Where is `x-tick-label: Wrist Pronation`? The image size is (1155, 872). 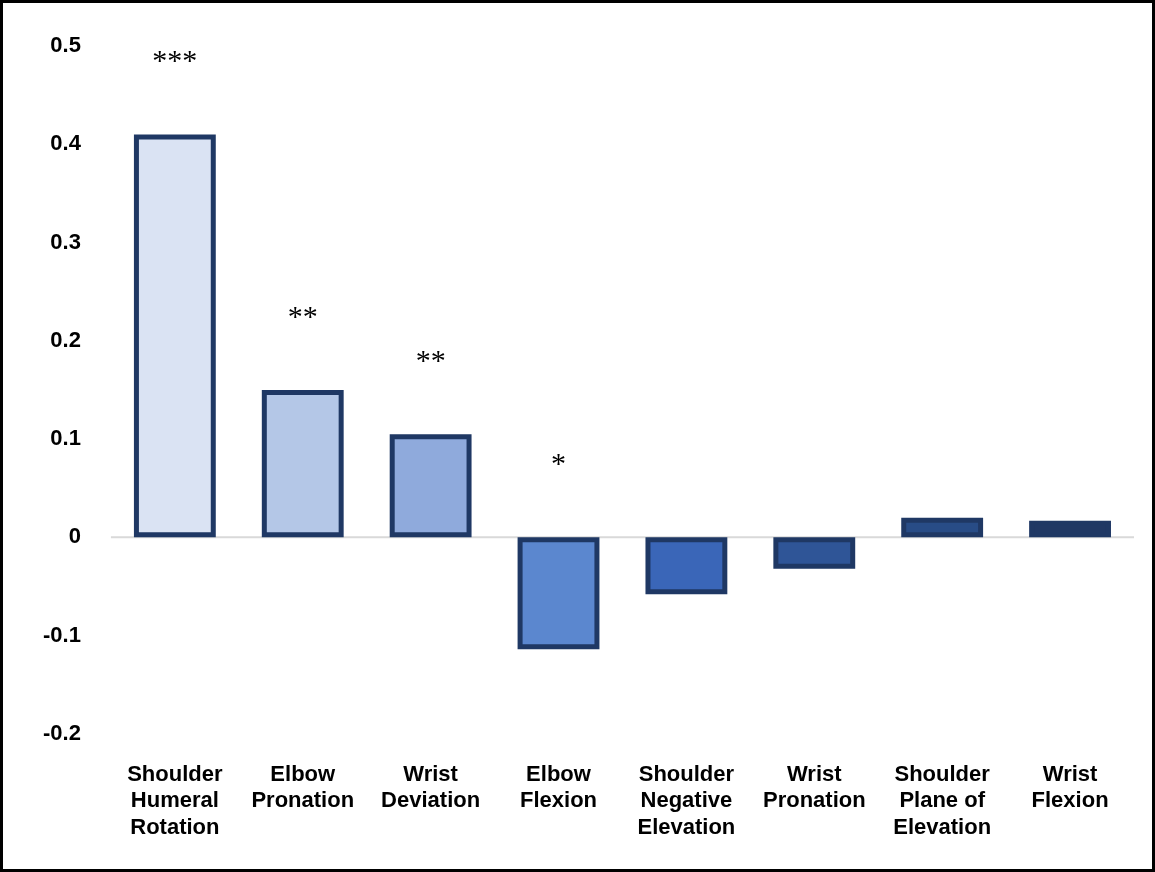 x-tick-label: Wrist Pronation is located at coordinates (814, 787).